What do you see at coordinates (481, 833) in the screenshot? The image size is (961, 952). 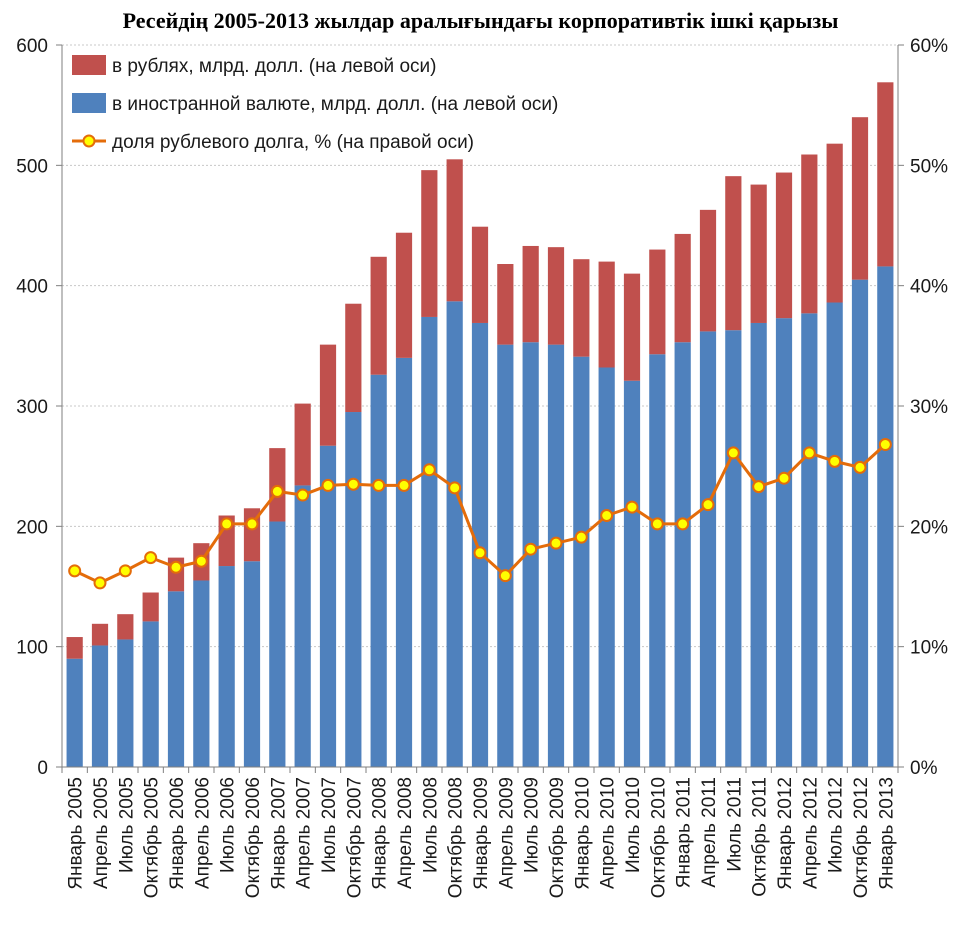 I see `x-tick-label: Январь 2009` at bounding box center [481, 833].